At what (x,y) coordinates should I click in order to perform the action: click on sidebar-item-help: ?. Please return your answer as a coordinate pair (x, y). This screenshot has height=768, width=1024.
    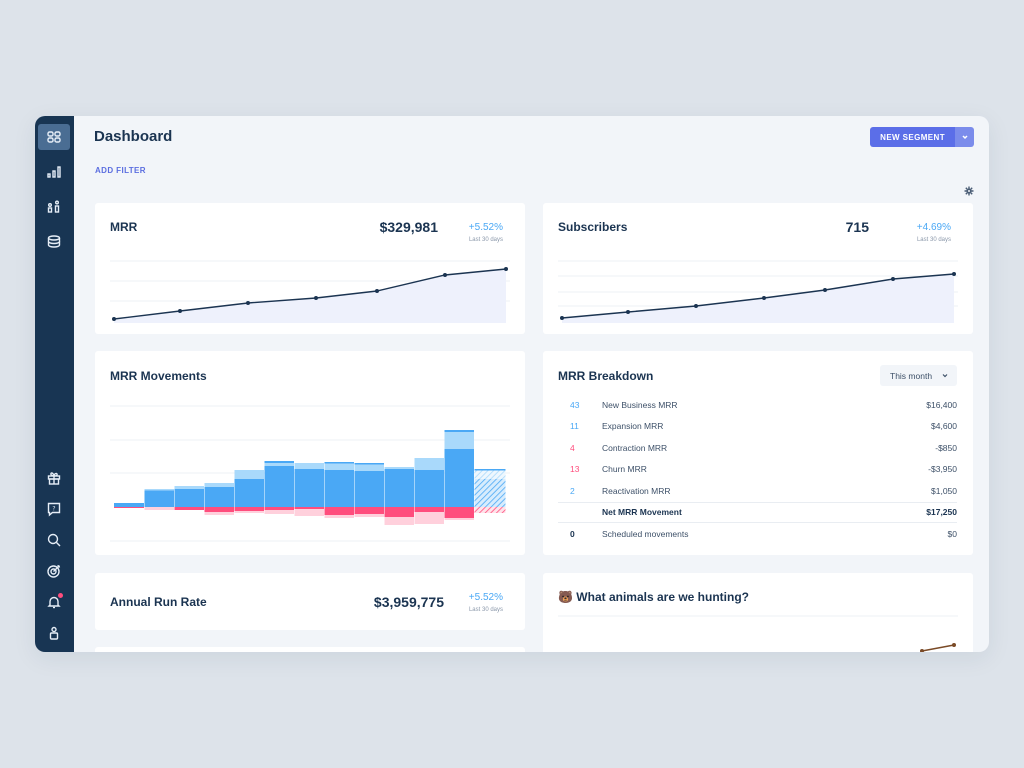
    Looking at the image, I should click on (54, 509).